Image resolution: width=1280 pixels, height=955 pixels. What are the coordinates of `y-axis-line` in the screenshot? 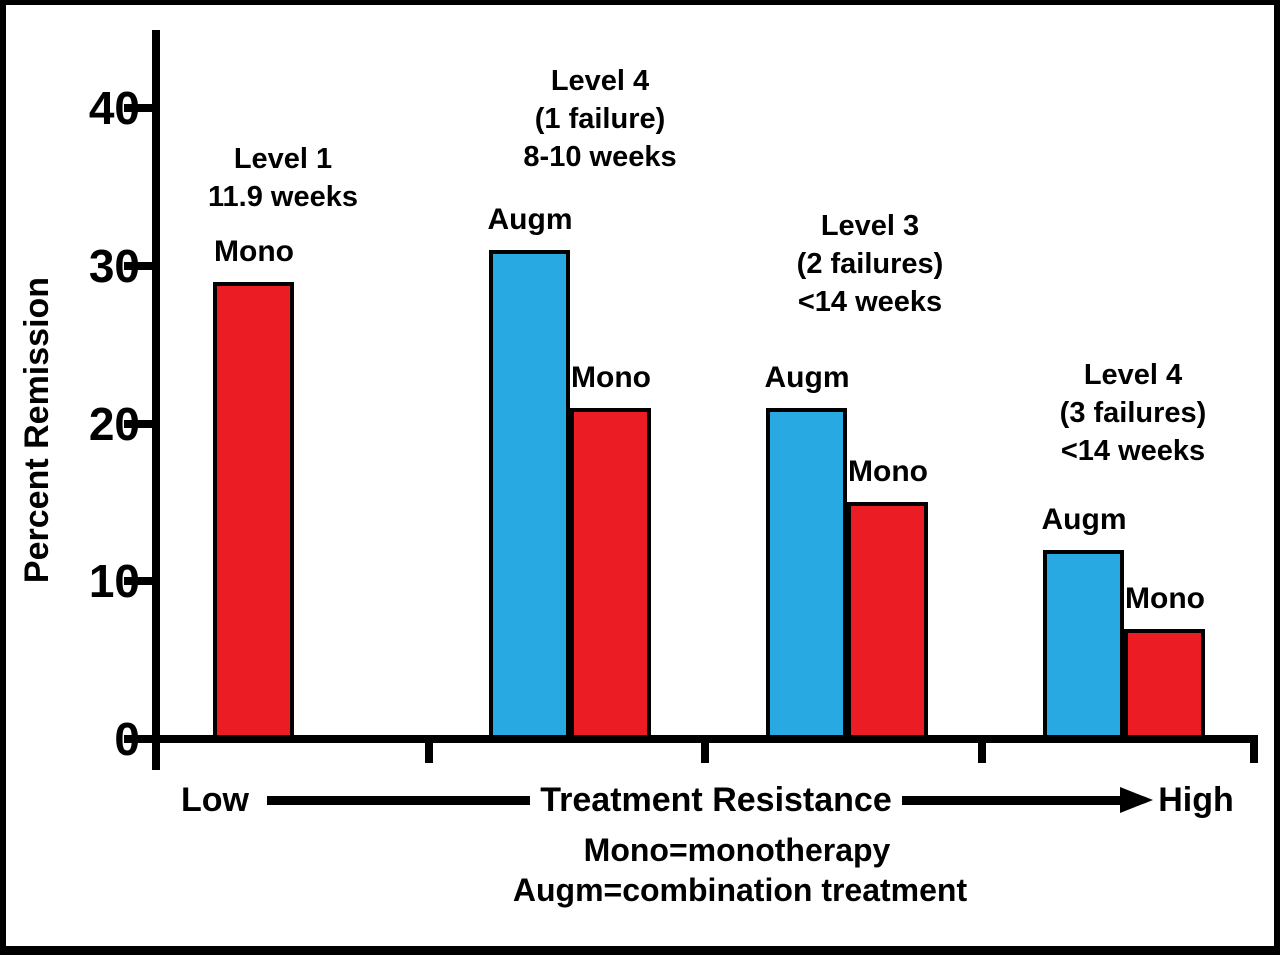 It's located at (156, 400).